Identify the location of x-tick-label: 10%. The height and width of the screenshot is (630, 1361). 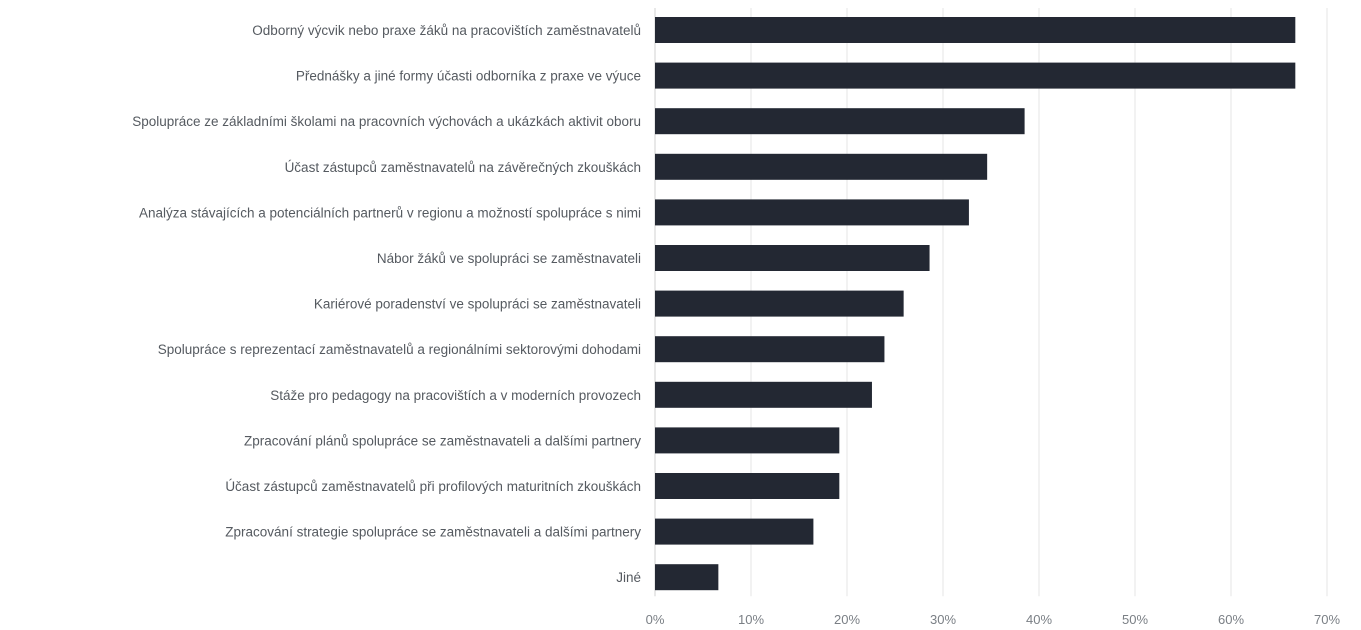
(751, 619).